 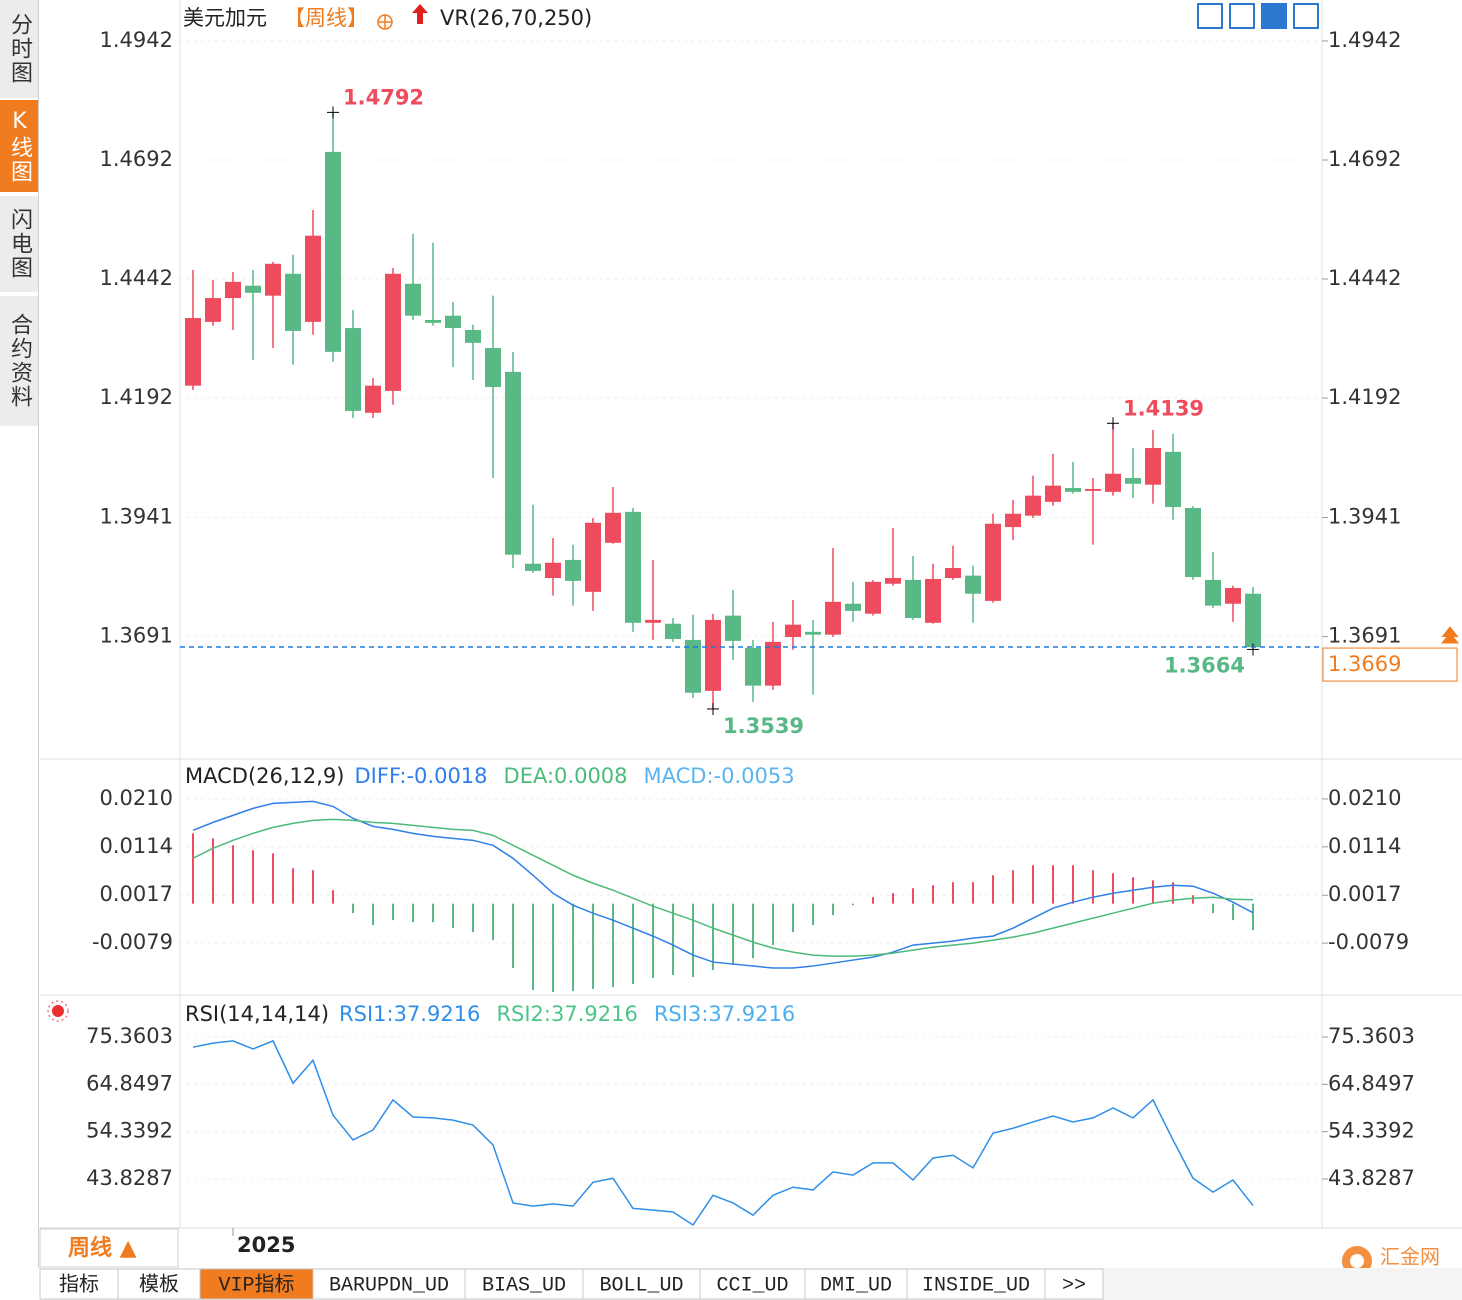 I want to click on y2-tick-label: 1.4192, so click(x=1364, y=397).